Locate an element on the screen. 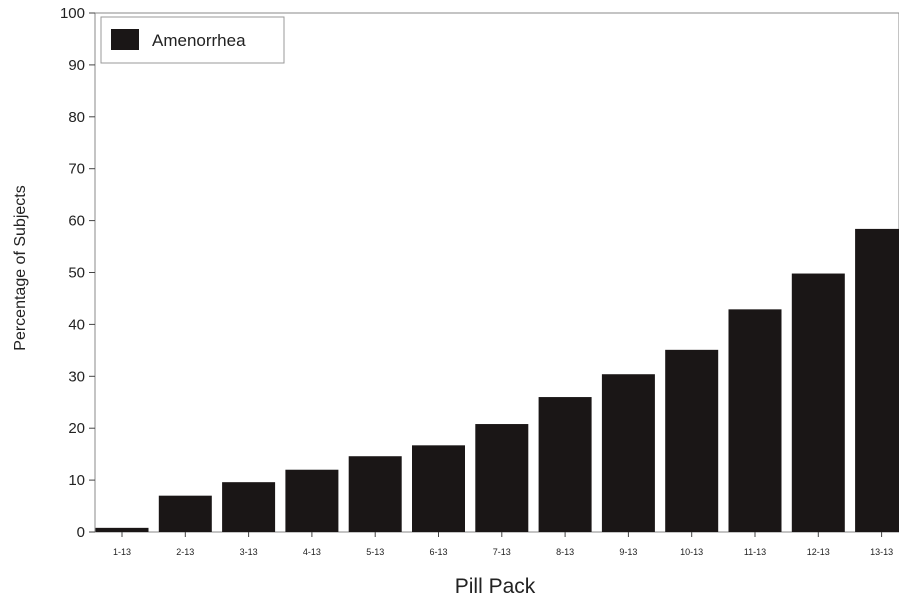 The width and height of the screenshot is (899, 602). y-tick-label: 70 is located at coordinates (76, 169).